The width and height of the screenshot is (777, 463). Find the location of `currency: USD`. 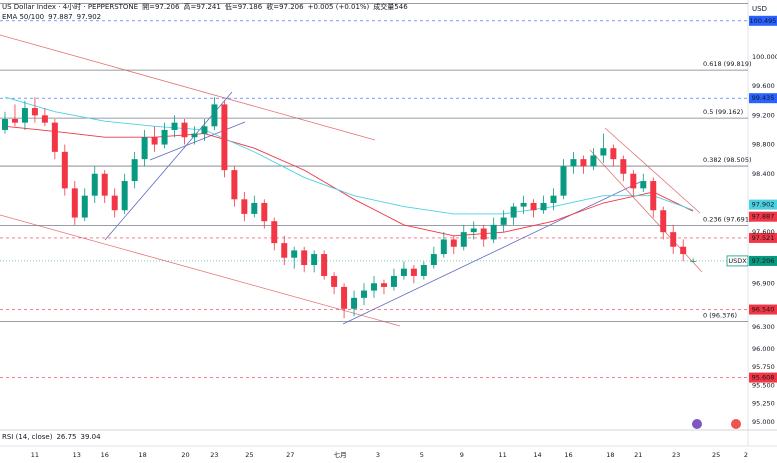

currency: USD is located at coordinates (759, 9).